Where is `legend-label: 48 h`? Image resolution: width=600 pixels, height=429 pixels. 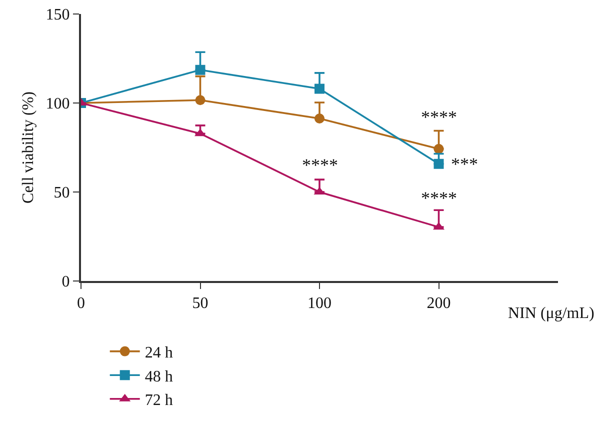
legend-label: 48 h is located at coordinates (158, 377).